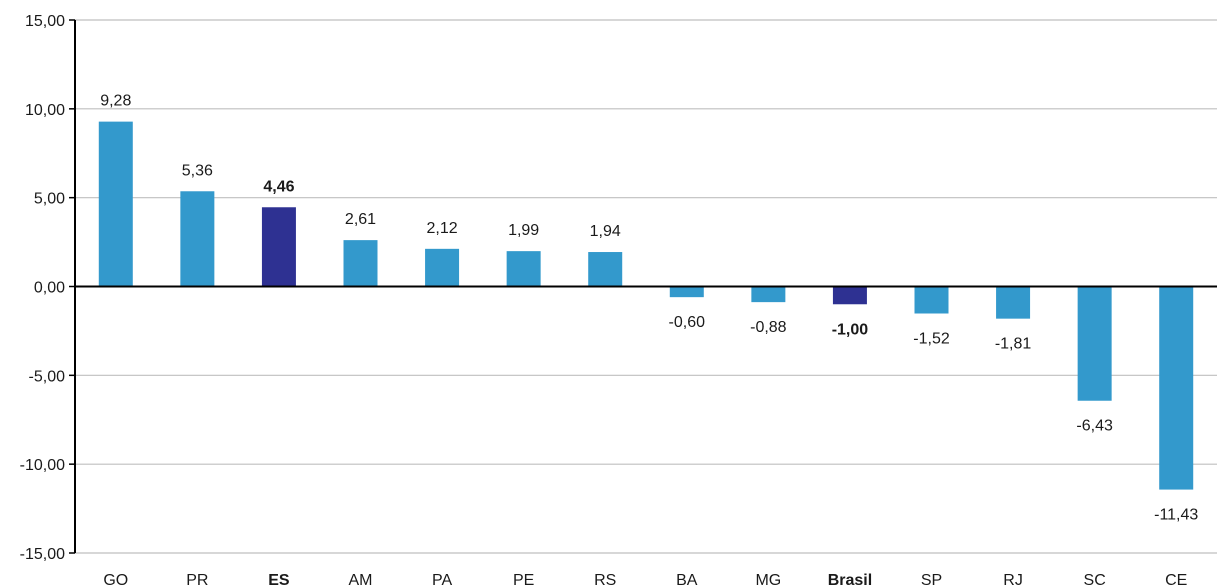 This screenshot has height=588, width=1227. What do you see at coordinates (279, 580) in the screenshot?
I see `x-label-es: ES` at bounding box center [279, 580].